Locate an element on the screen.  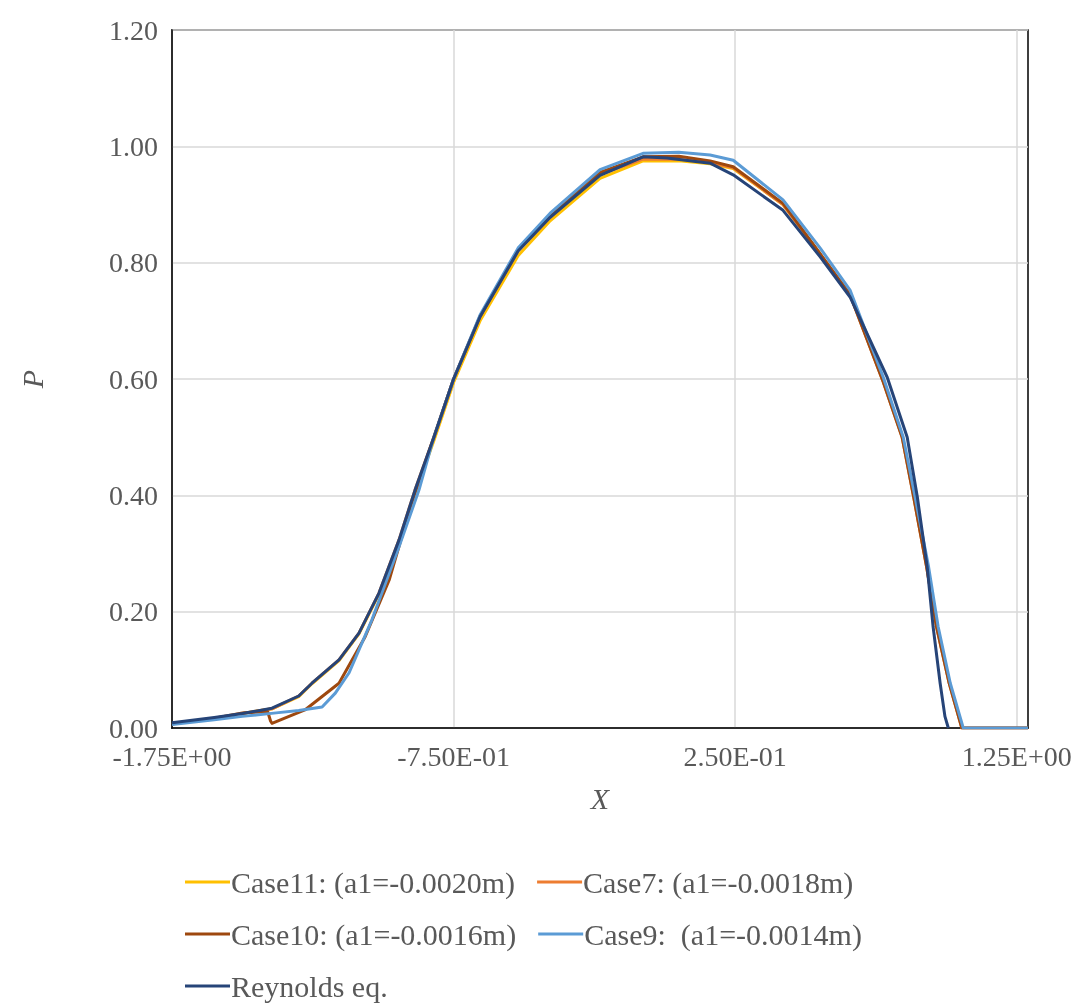
legend-label: Case7: (a1=-0.0018m) is located at coordinates (718, 882).